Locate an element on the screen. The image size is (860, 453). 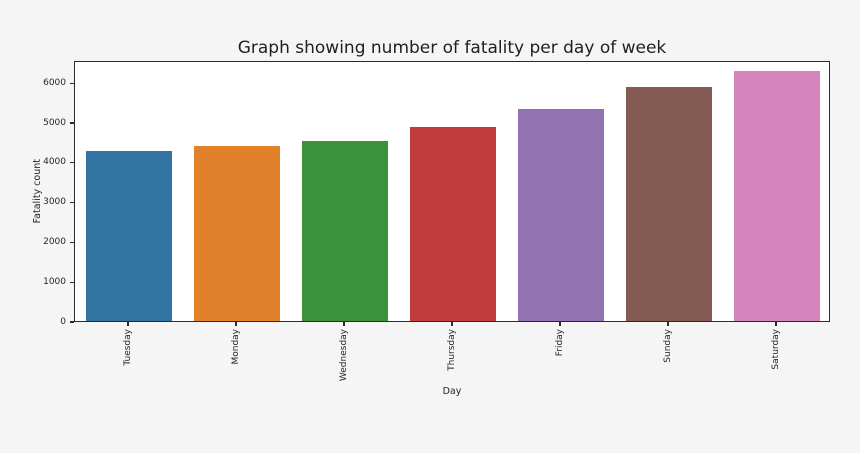
x-tick-mark-tuesday is located at coordinates (128, 324).